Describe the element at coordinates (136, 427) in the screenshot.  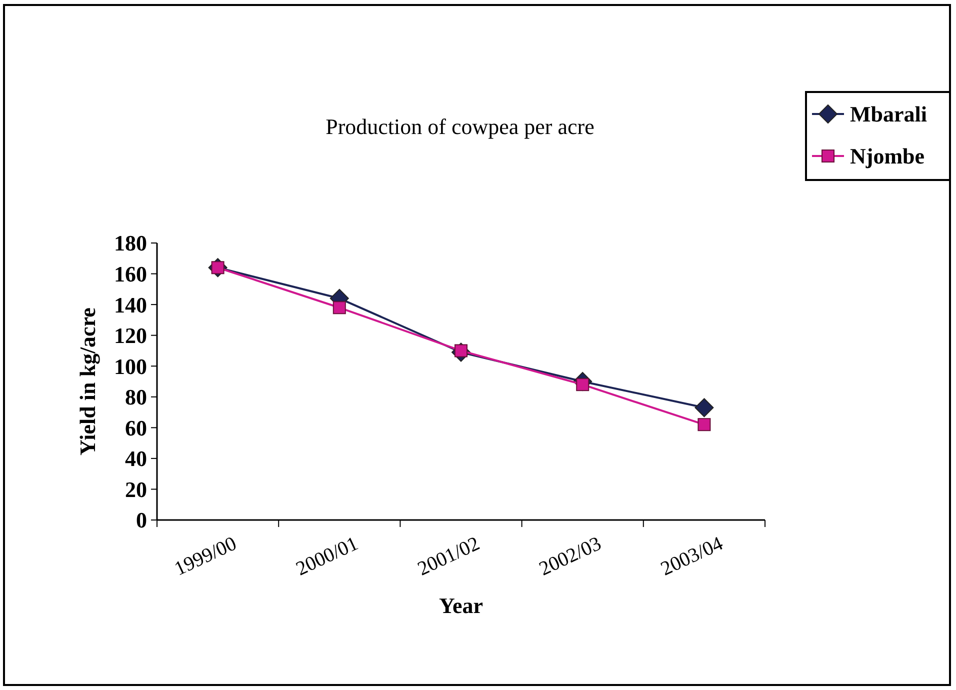
I see `y-tick-label: 60` at that location.